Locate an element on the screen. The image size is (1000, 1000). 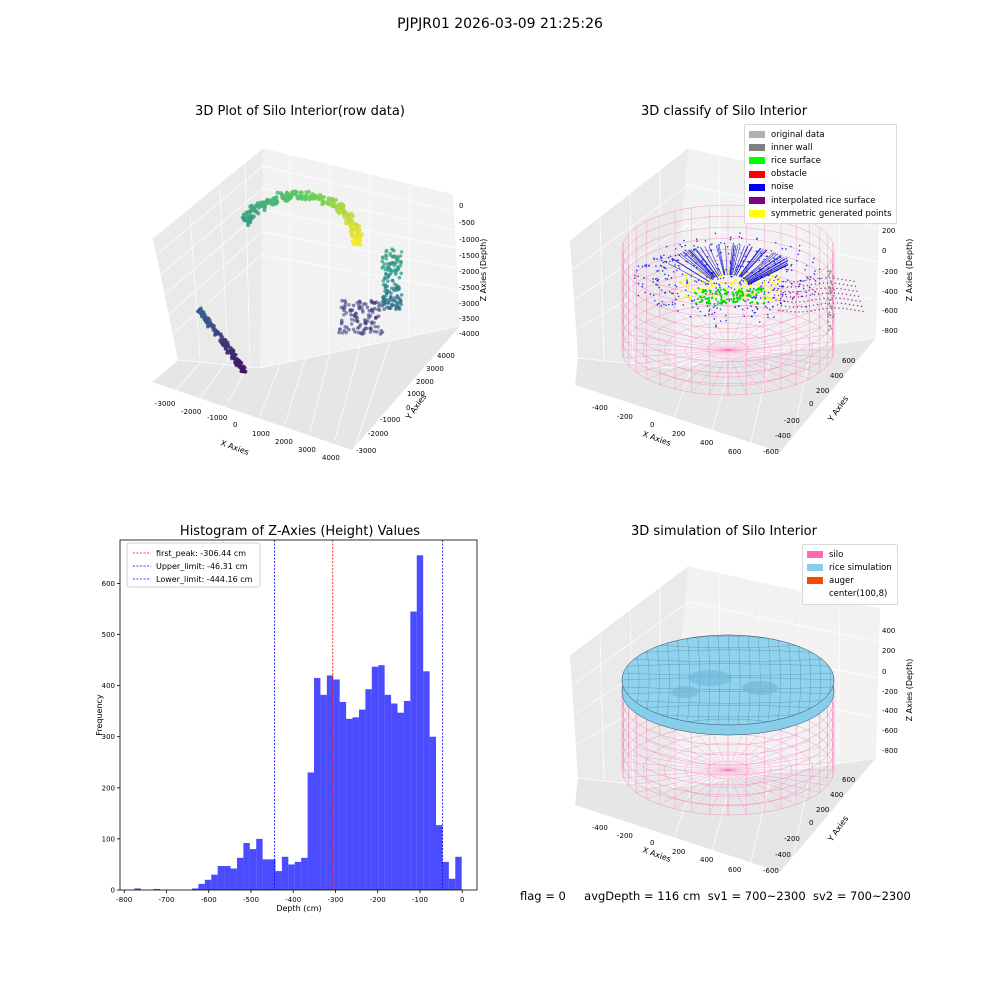
histogram-ytick-label: 400 is located at coordinates (108, 686).